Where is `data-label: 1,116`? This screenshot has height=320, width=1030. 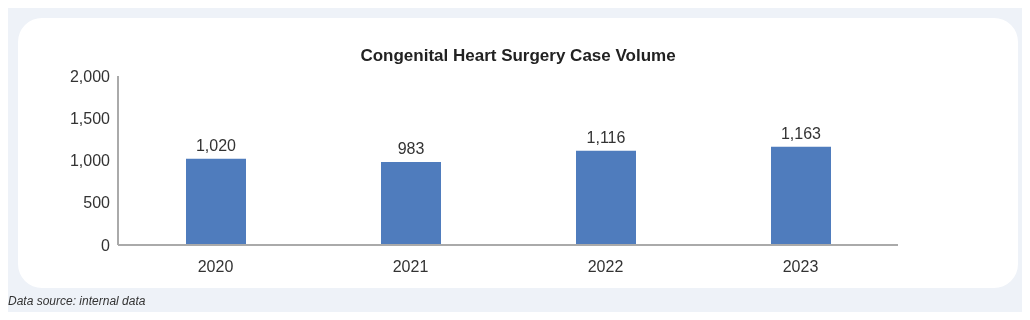 data-label: 1,116 is located at coordinates (606, 137).